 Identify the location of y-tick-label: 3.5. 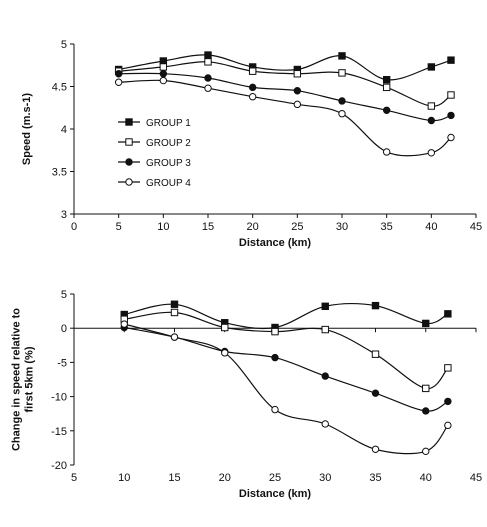
(59, 173).